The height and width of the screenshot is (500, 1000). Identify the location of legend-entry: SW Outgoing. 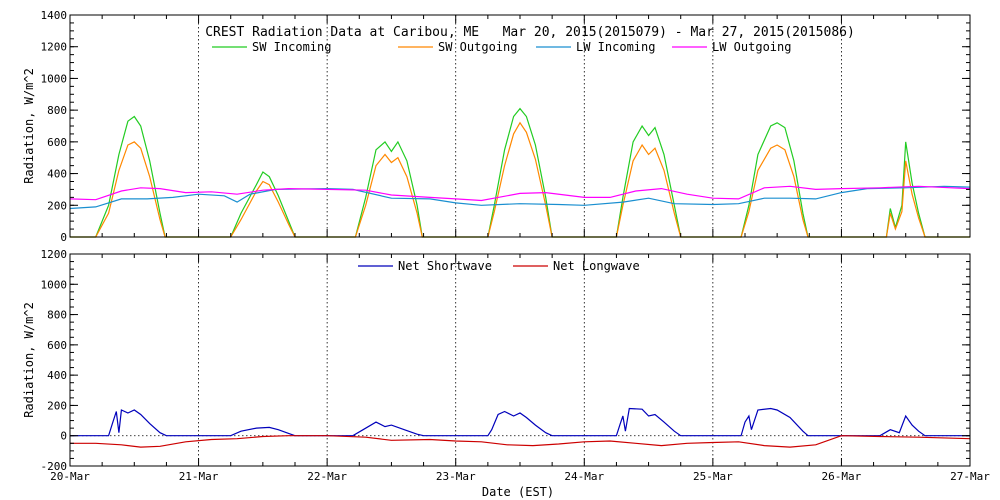
(457, 47).